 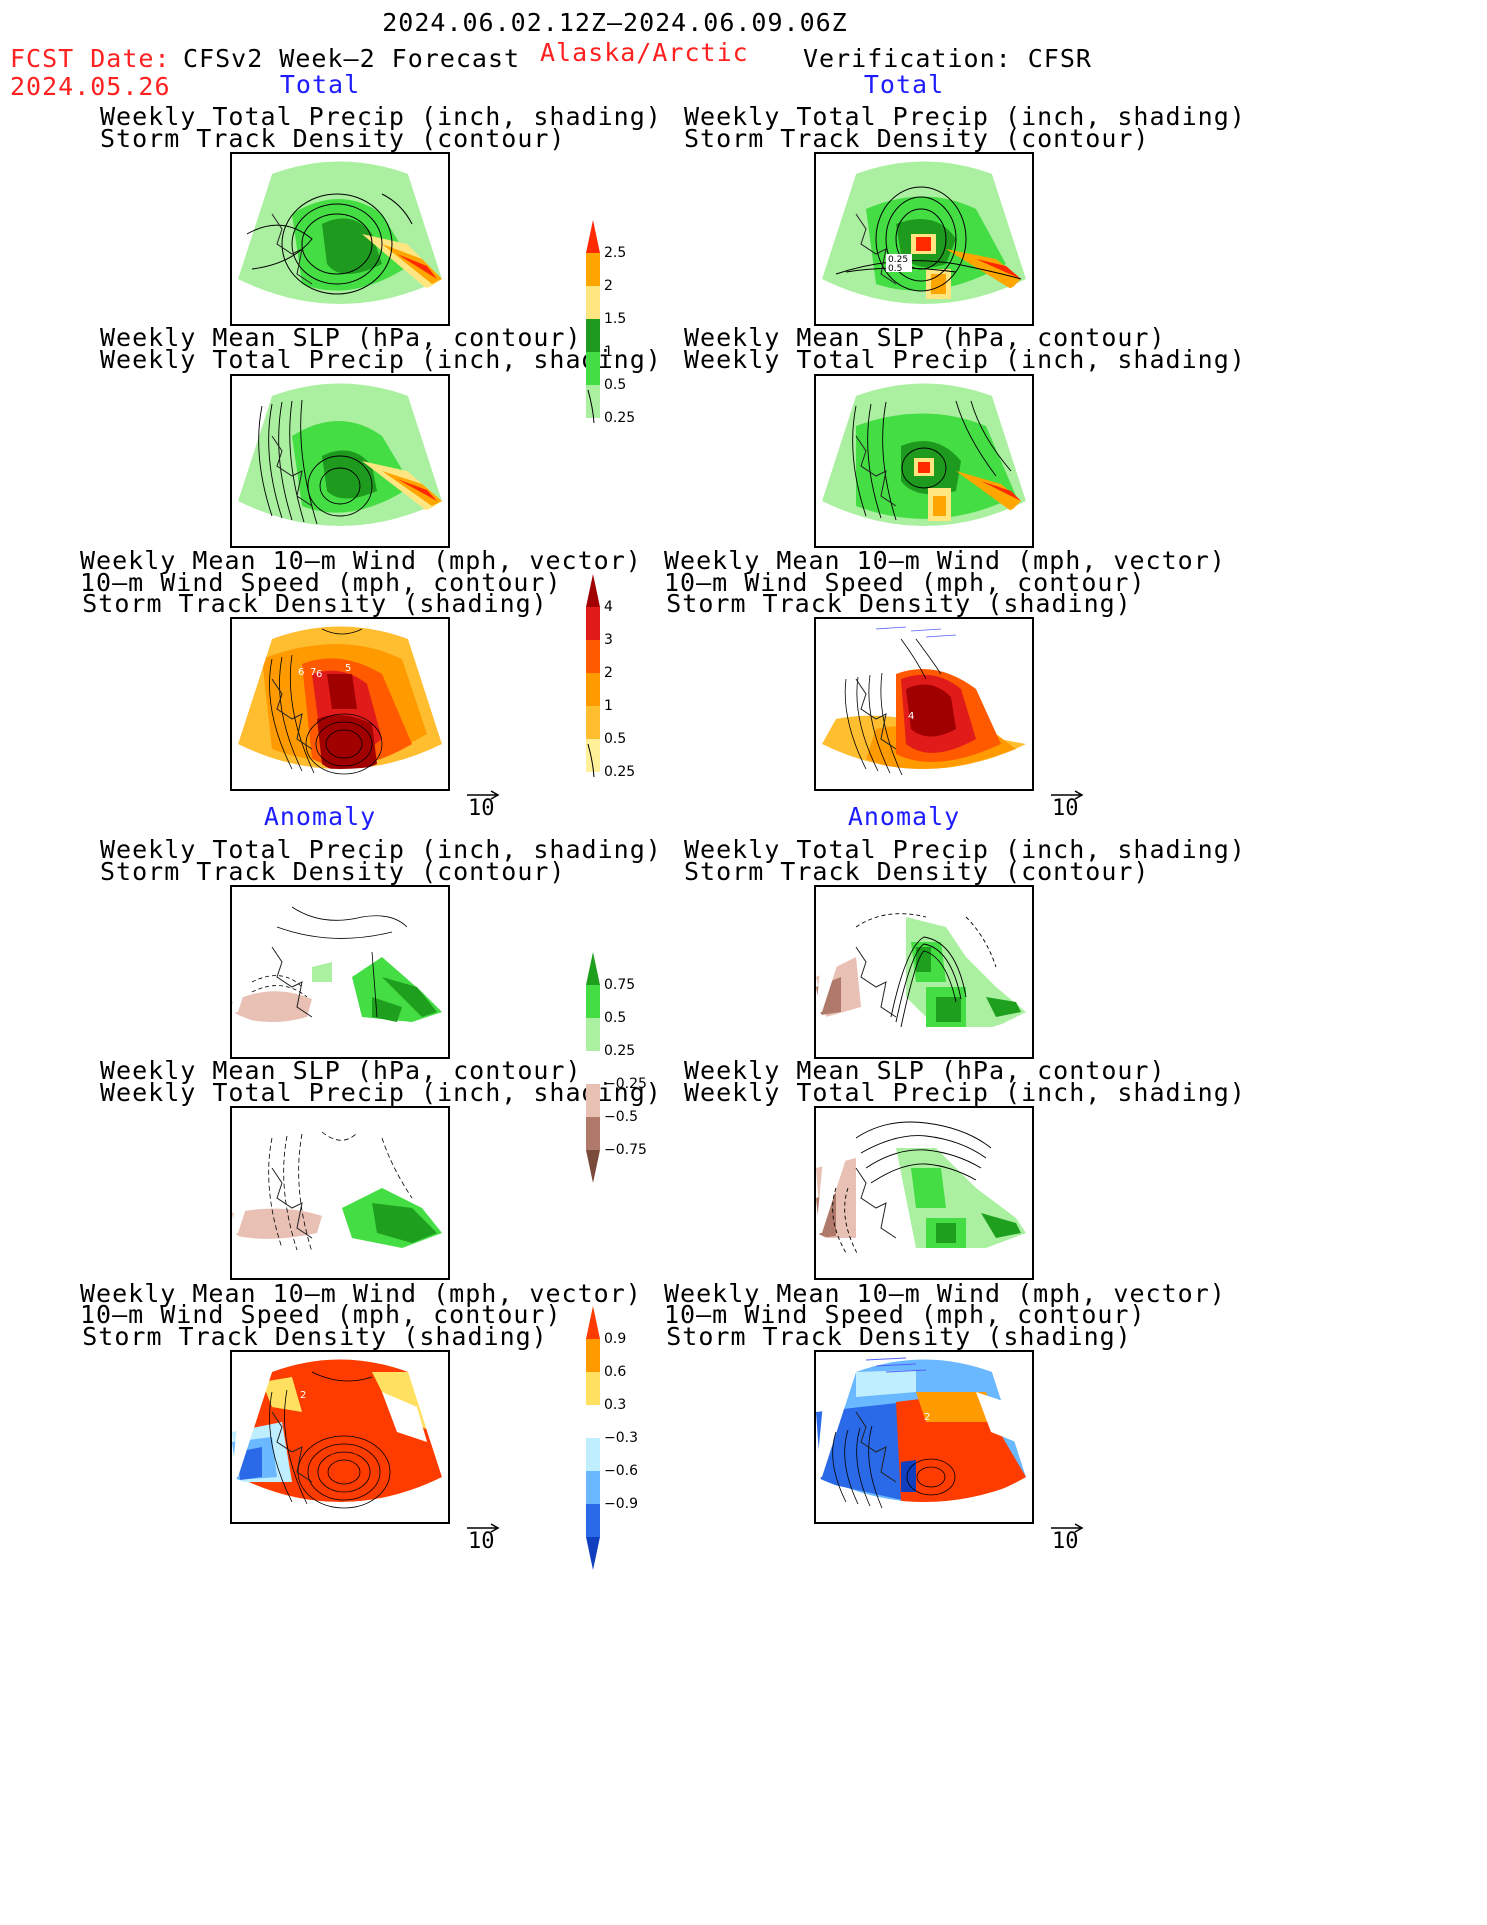 What do you see at coordinates (621, 1504) in the screenshot?
I see `colorbar-tick-label: −0.9` at bounding box center [621, 1504].